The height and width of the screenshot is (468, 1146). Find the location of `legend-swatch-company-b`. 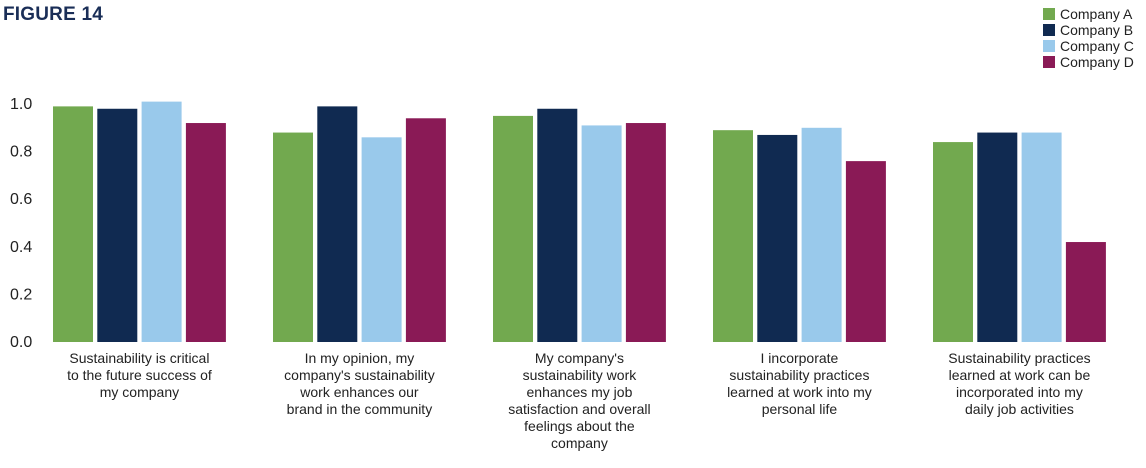

legend-swatch-company-b is located at coordinates (1049, 30).